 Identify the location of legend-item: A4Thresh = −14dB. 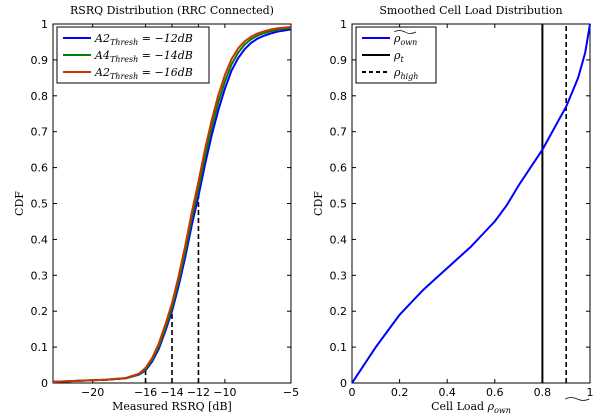
(128, 56).